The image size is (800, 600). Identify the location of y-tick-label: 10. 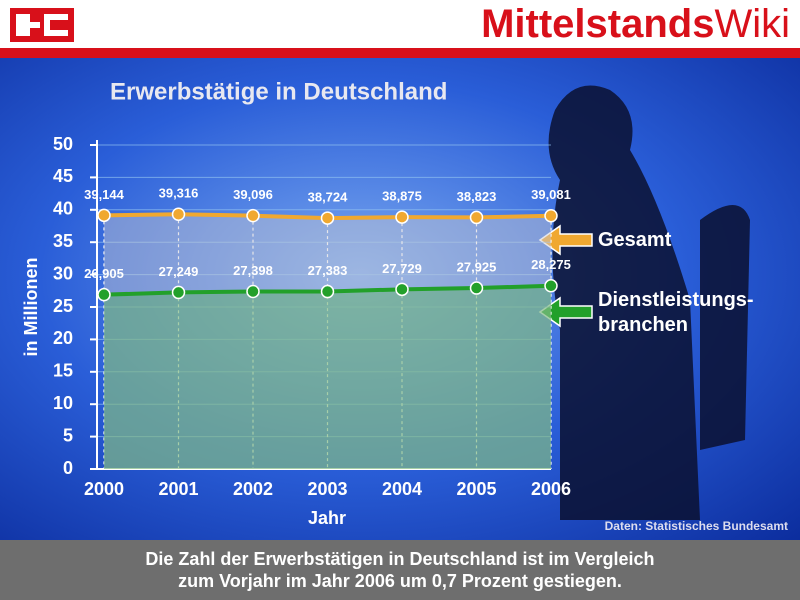
(63, 403).